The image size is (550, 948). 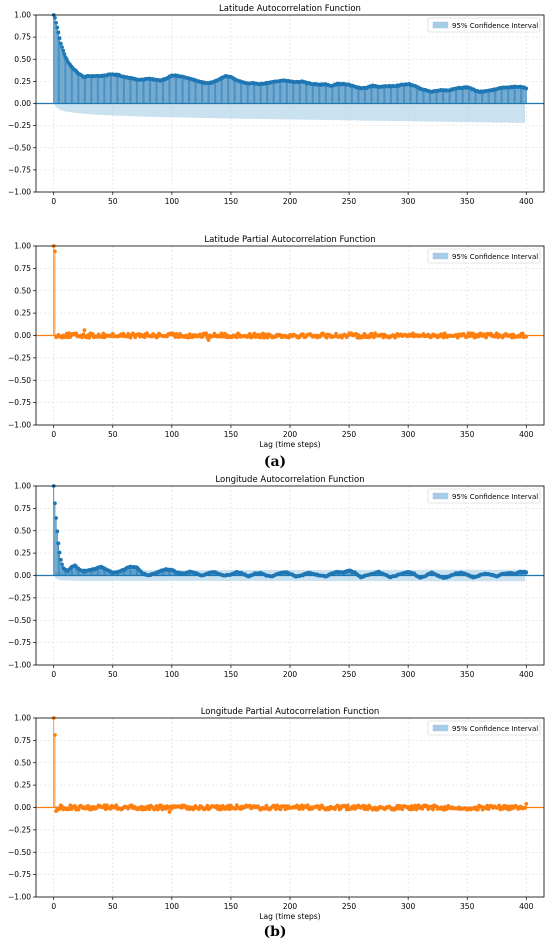 What do you see at coordinates (275, 462) in the screenshot?
I see `panel-label-a: (a)` at bounding box center [275, 462].